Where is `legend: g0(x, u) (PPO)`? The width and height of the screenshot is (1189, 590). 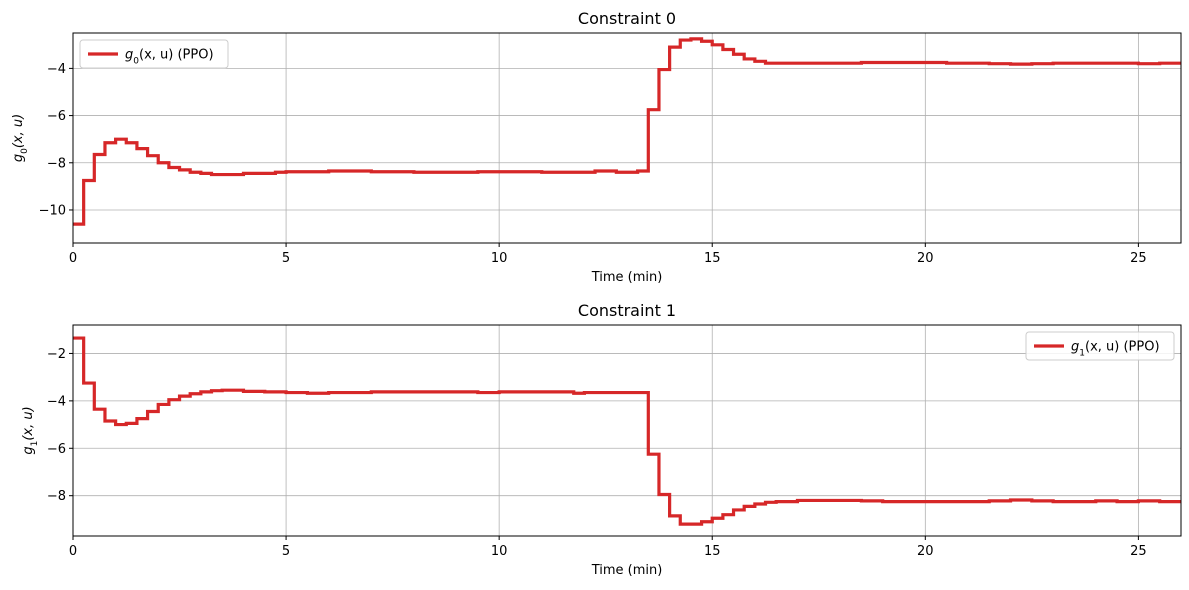
legend: g0(x, u) (PPO) is located at coordinates (154, 54).